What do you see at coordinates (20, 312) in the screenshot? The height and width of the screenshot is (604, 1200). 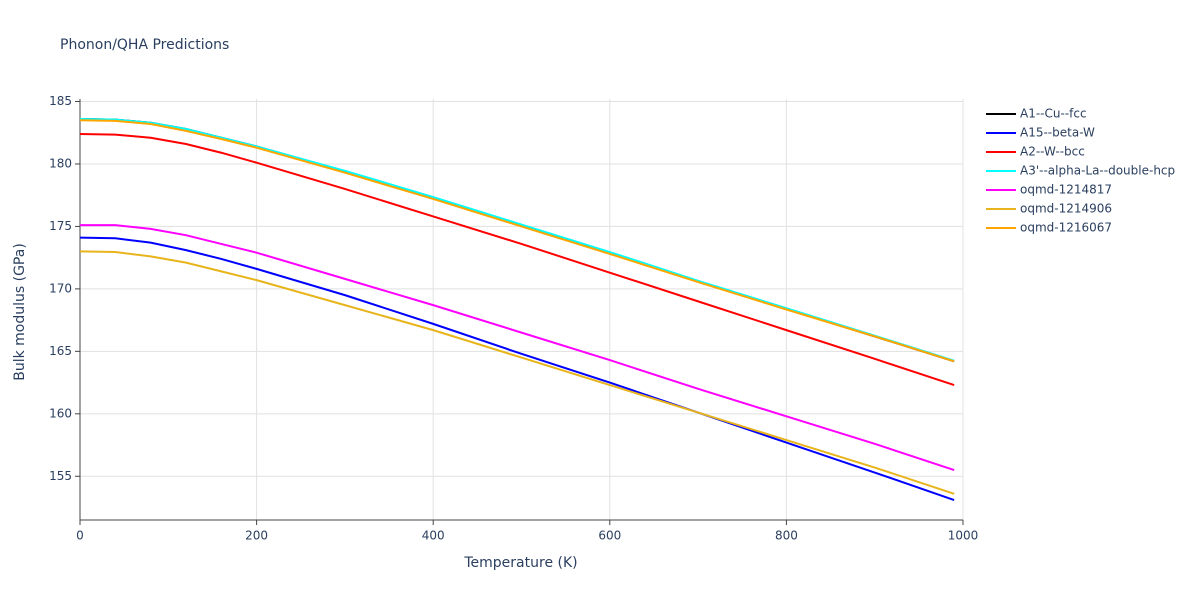 I see `y-axis-label: Bulk modulus (GPa)` at bounding box center [20, 312].